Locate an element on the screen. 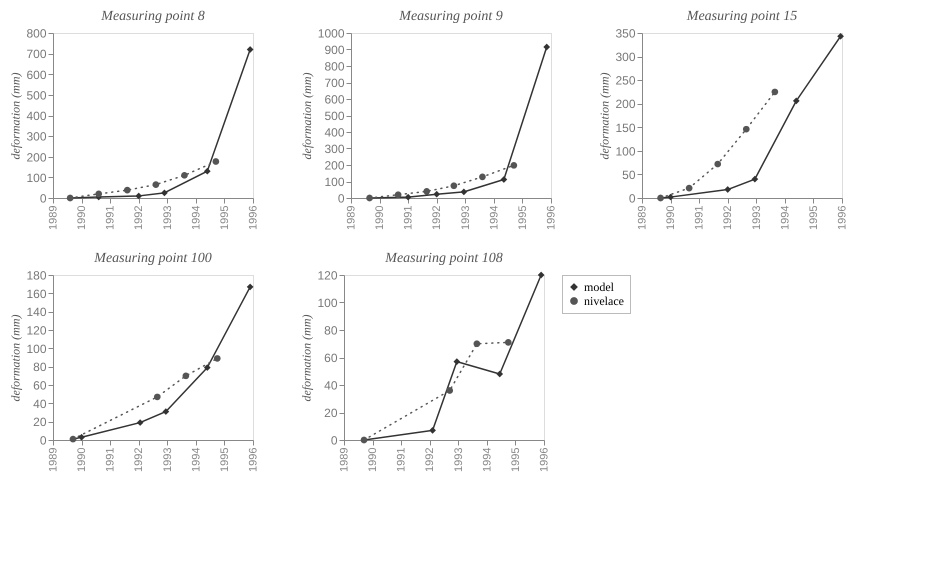 The height and width of the screenshot is (587, 947). chart-title: Measuring point 8 is located at coordinates (152, 16).